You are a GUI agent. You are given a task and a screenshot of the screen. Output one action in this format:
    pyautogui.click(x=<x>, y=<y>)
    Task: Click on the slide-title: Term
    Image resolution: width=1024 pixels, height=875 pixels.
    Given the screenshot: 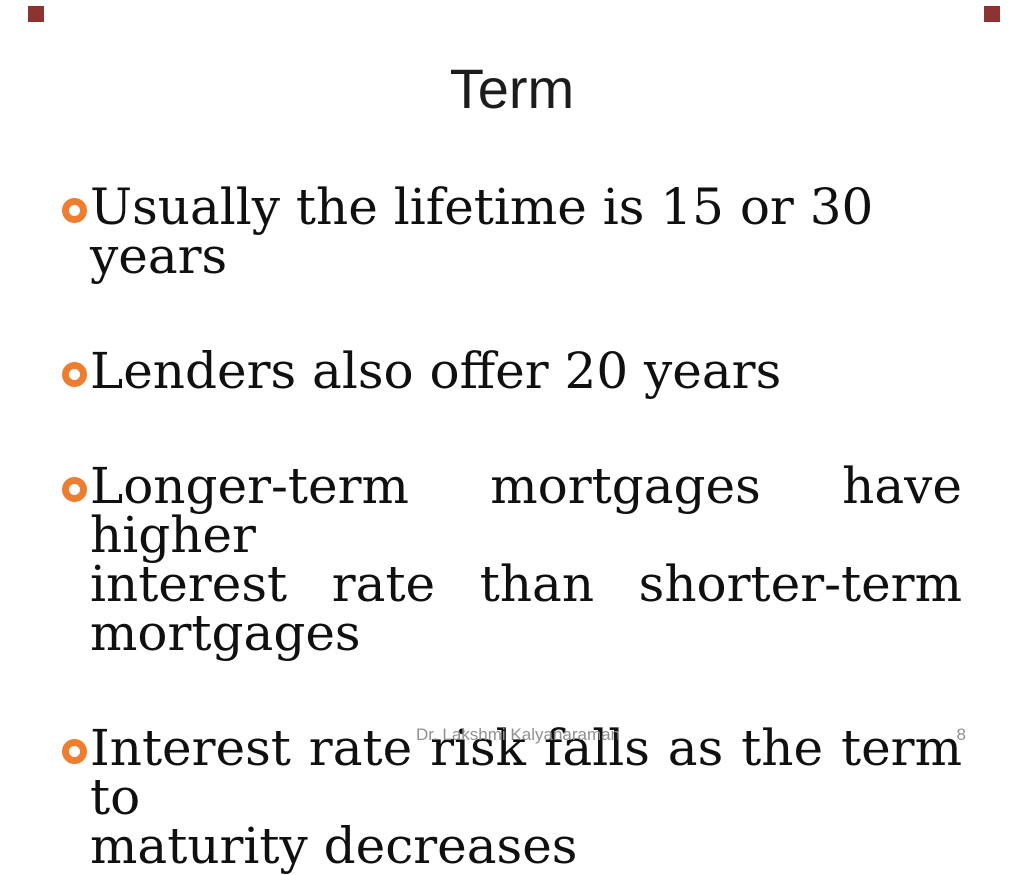 What is the action you would take?
    pyautogui.click(x=512, y=88)
    